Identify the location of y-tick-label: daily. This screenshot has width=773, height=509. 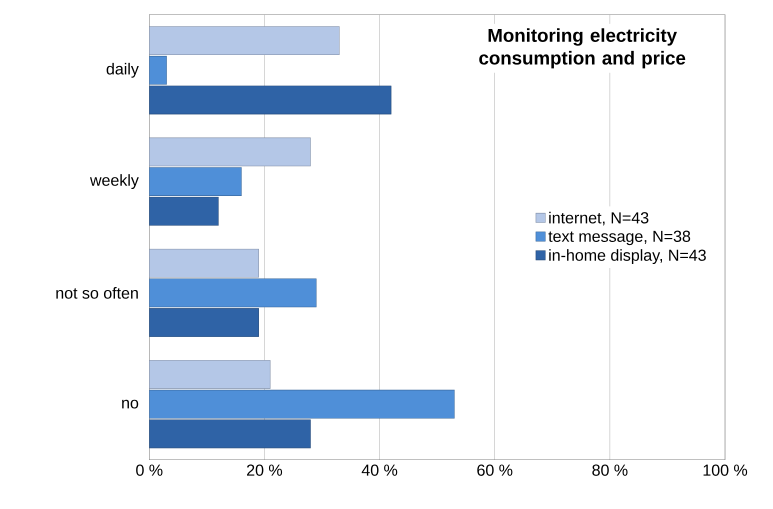
(122, 70).